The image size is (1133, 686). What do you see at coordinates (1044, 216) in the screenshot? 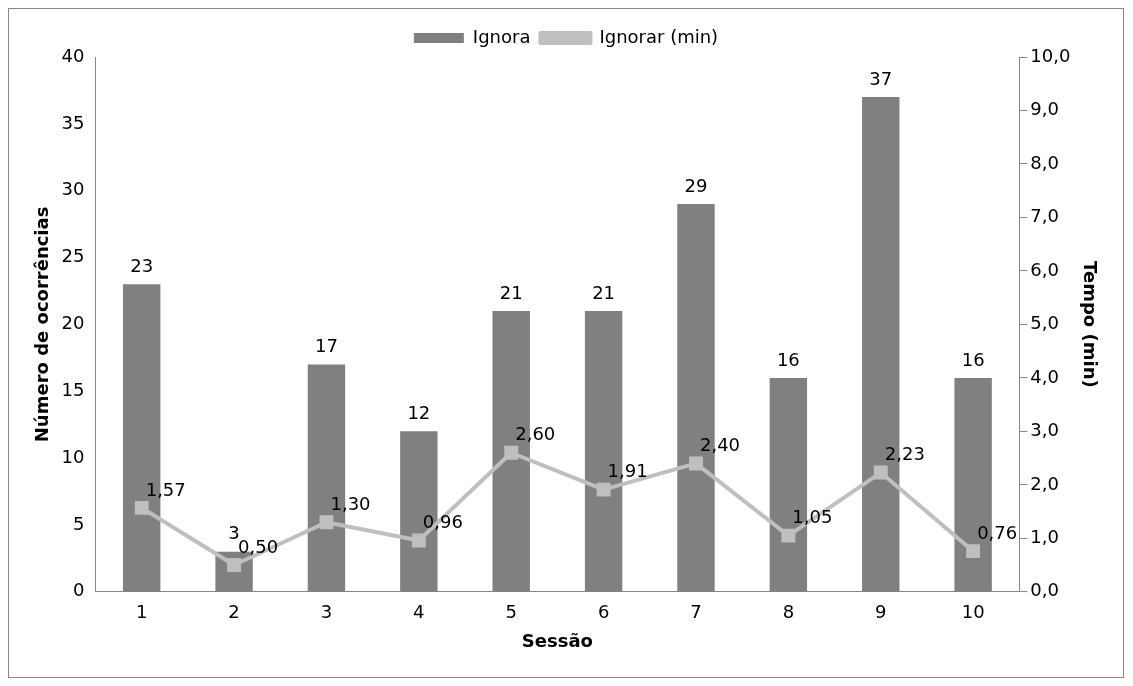
I see `y2-tick-label: 7,0` at bounding box center [1044, 216].